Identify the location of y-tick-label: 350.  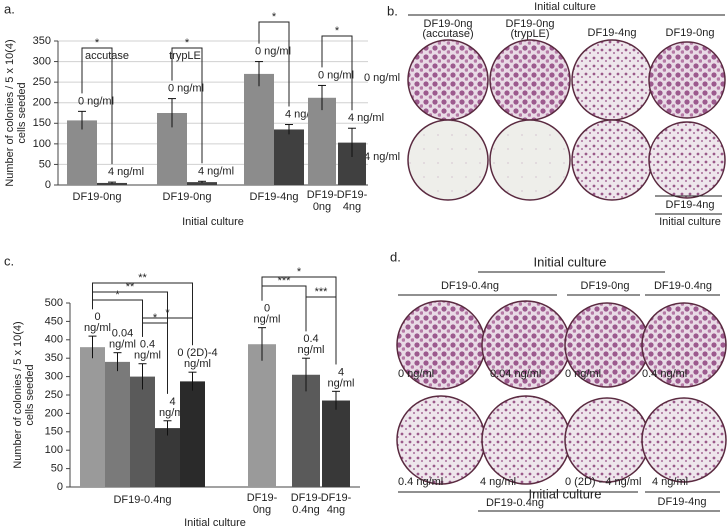
(54, 358).